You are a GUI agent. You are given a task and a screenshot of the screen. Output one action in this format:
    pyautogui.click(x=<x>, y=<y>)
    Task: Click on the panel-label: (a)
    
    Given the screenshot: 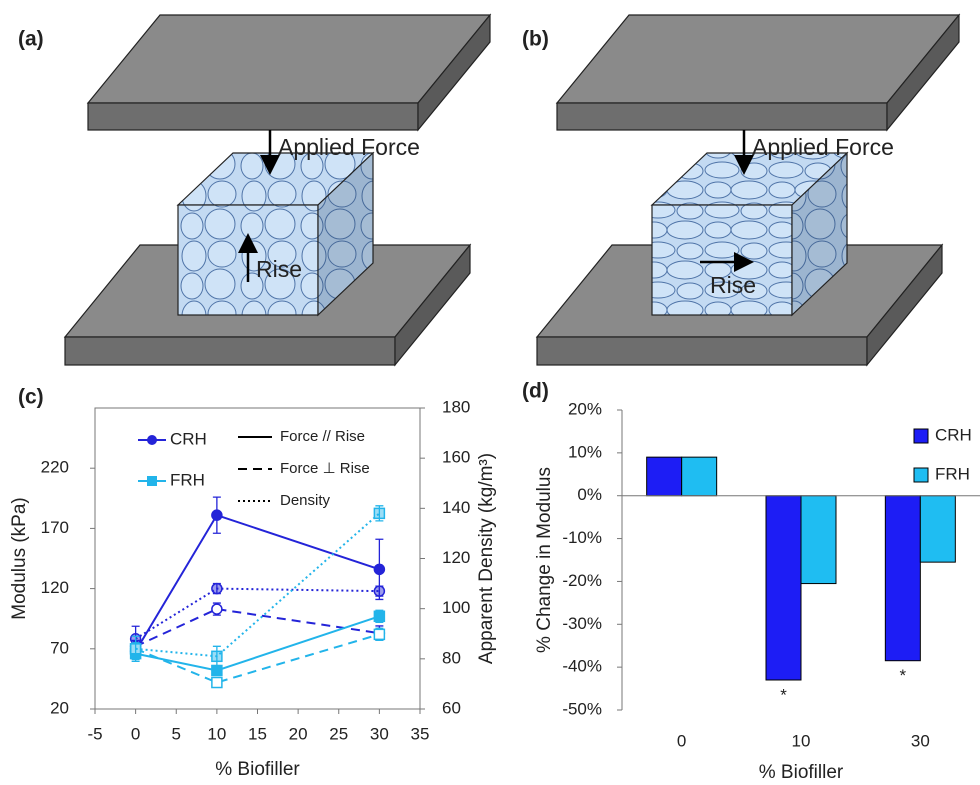 What is the action you would take?
    pyautogui.click(x=31, y=39)
    